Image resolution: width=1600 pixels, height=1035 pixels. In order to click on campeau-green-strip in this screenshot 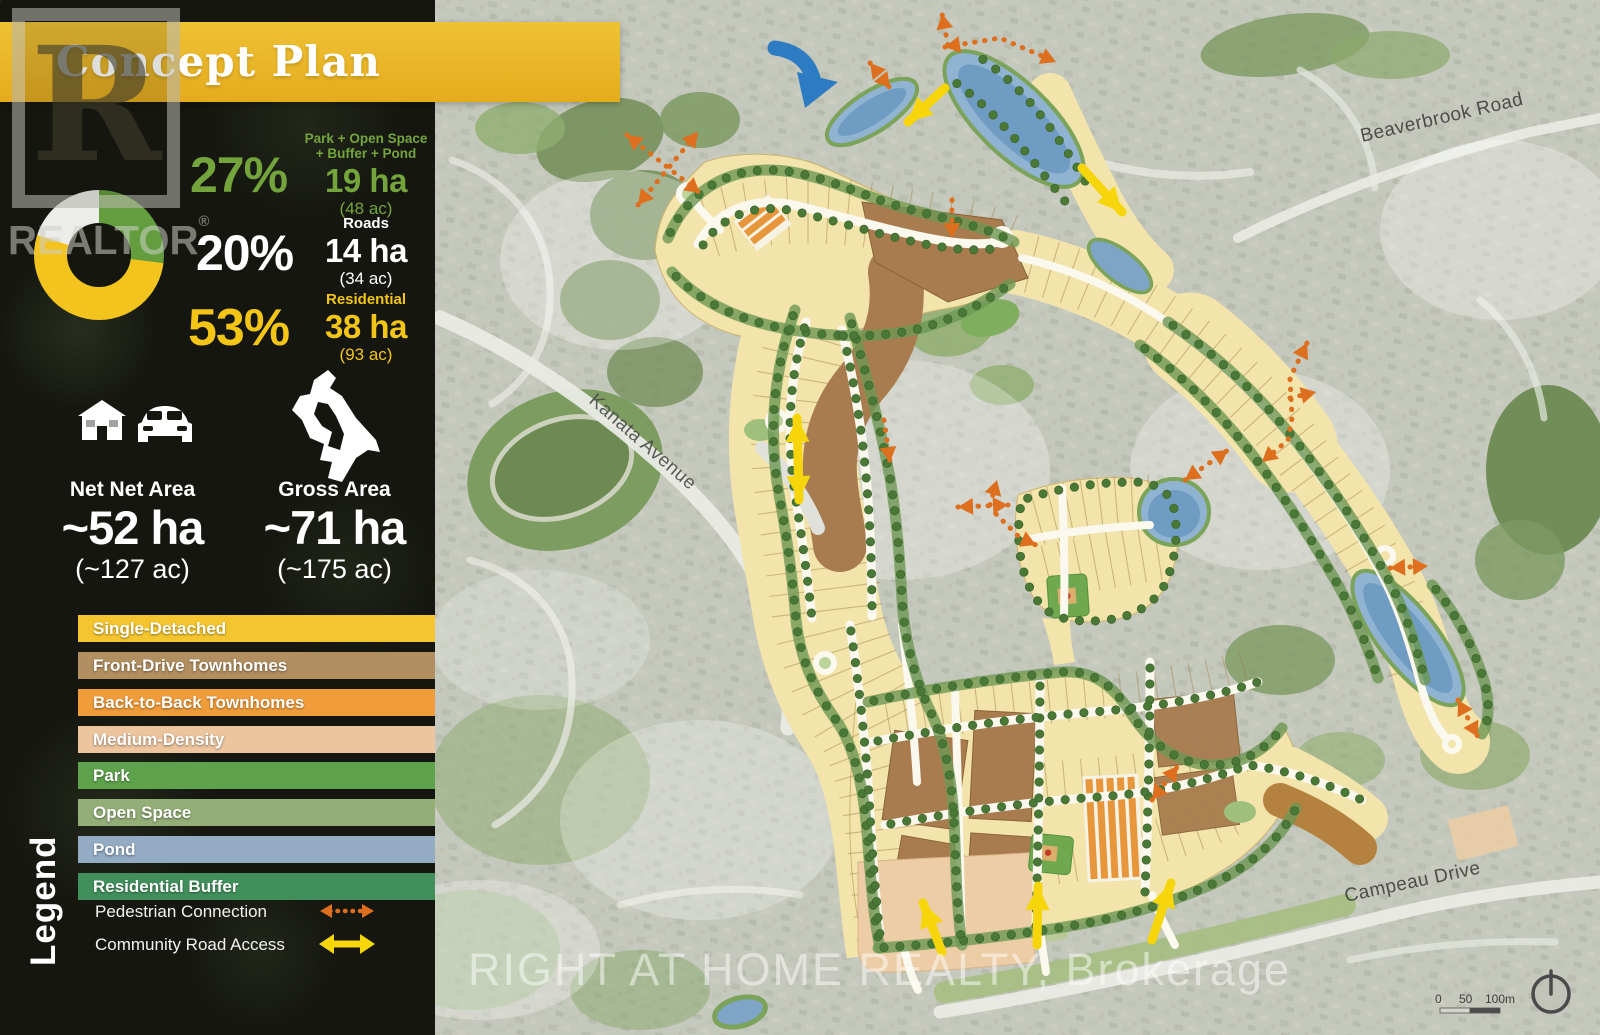, I will do `click(1145, 948)`.